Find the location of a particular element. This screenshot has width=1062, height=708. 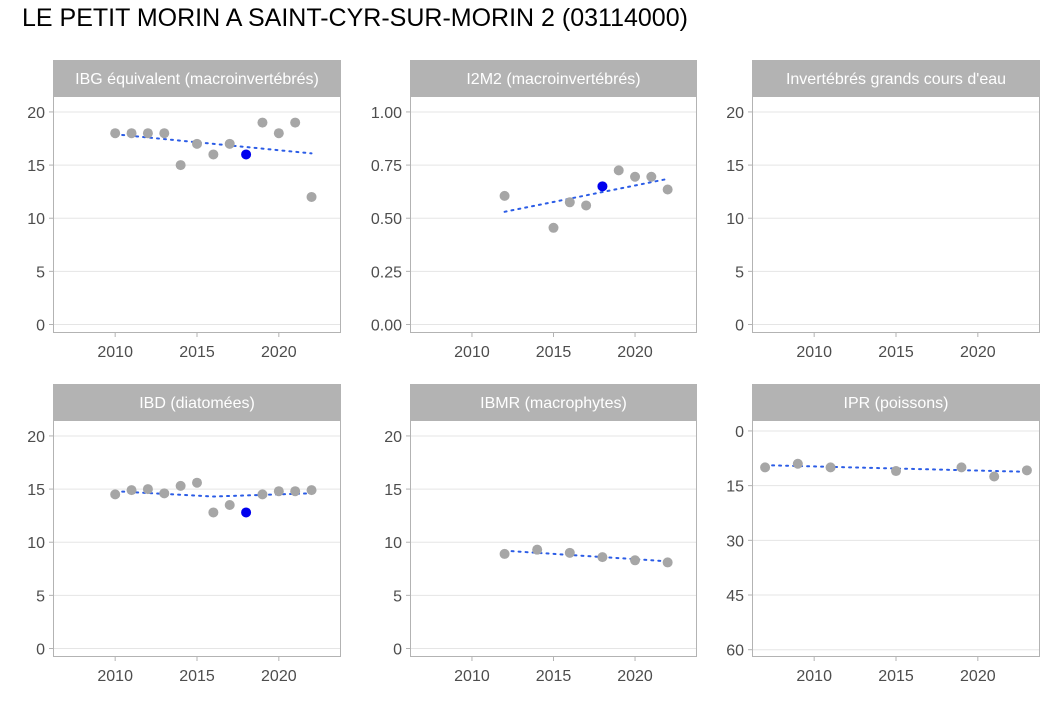

y-tick-label: 1.00 is located at coordinates (386, 113).